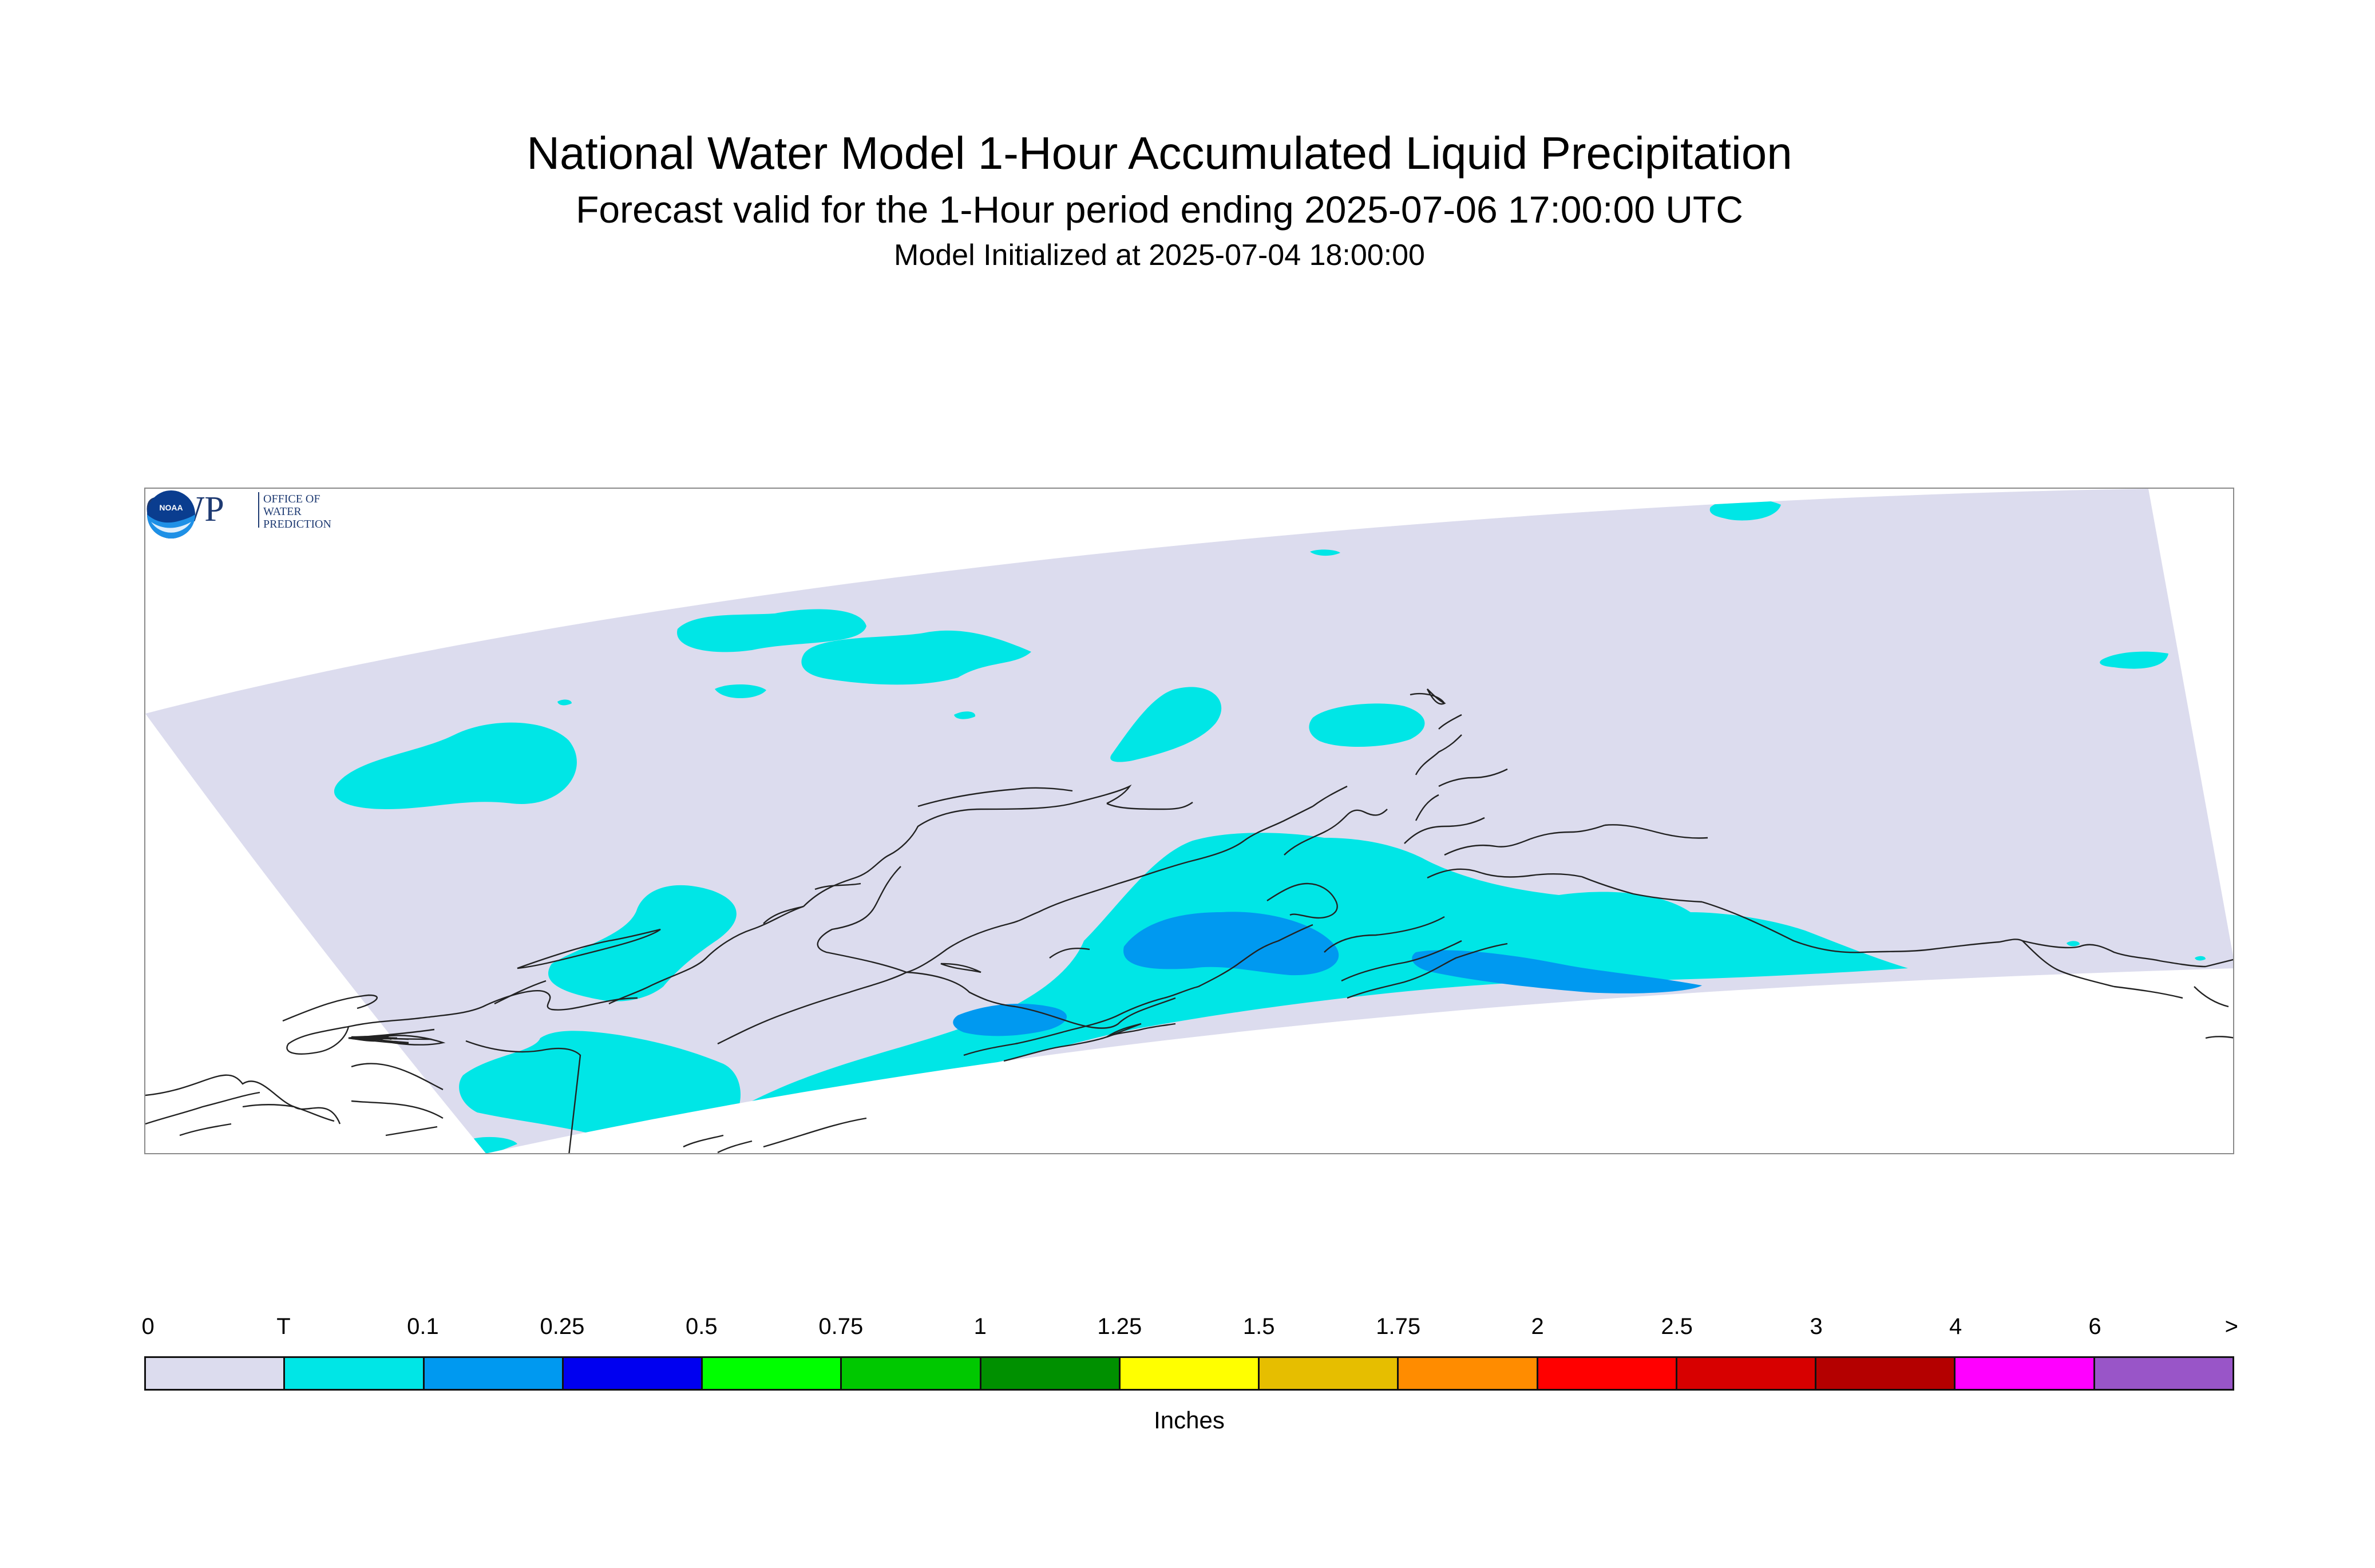 Image resolution: width=2375 pixels, height=1568 pixels. I want to click on colorbar-tick-label: 1.5, so click(1258, 1326).